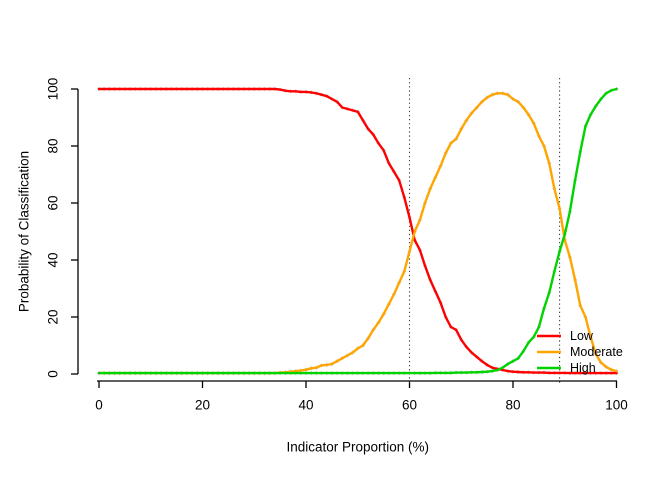 The height and width of the screenshot is (480, 672). Describe the element at coordinates (512, 405) in the screenshot. I see `x-tick-label: 80` at that location.